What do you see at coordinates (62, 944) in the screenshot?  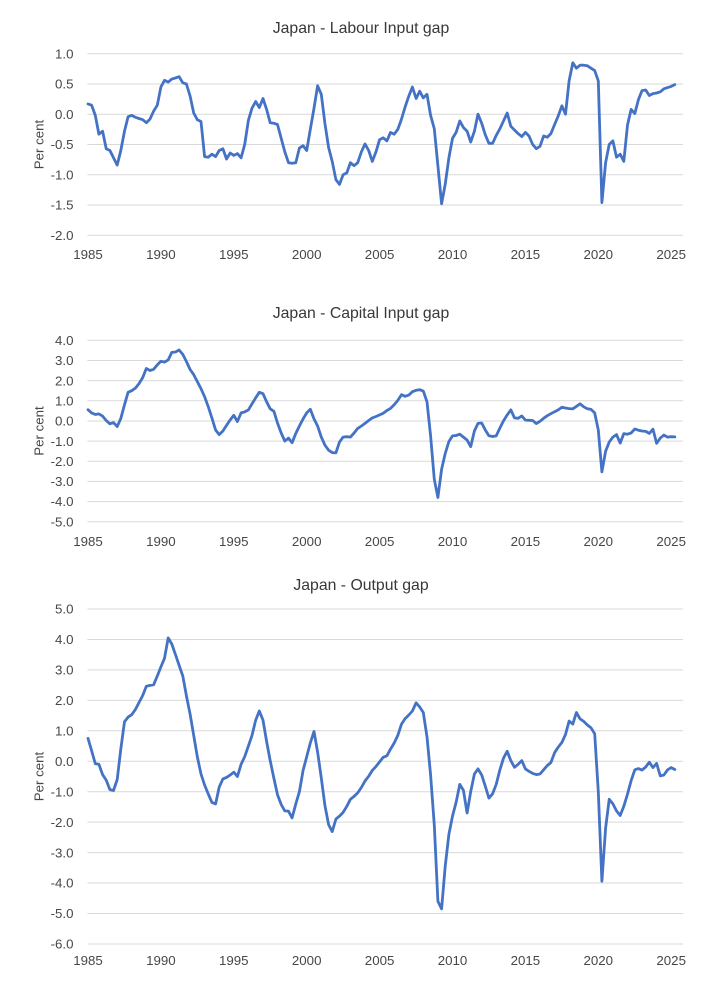 I see `svg-text: -6.0` at bounding box center [62, 944].